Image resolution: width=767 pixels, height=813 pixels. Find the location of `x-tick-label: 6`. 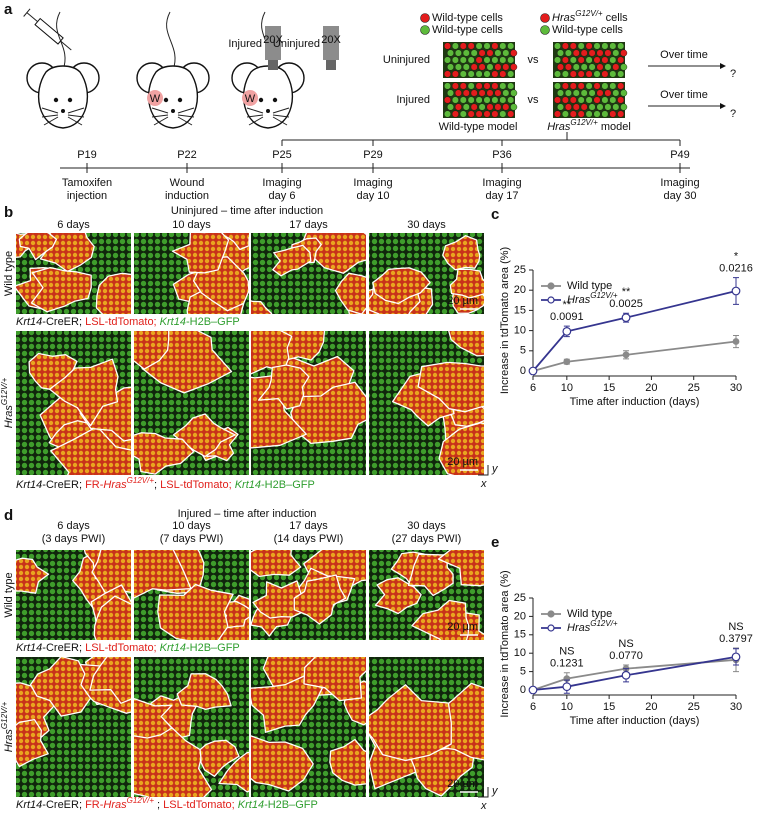

x-tick-label: 6 is located at coordinates (533, 388).